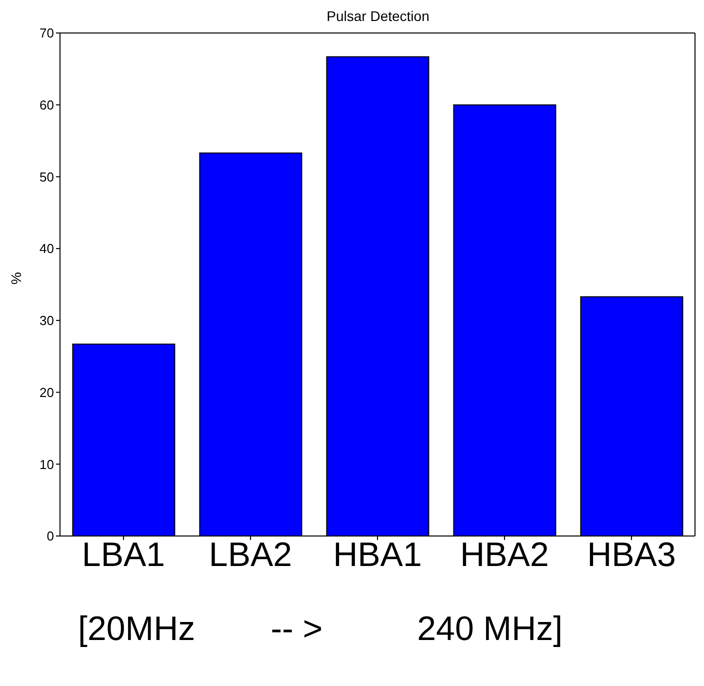 This screenshot has height=686, width=704. I want to click on x-tick-label: HBA3, so click(631, 555).